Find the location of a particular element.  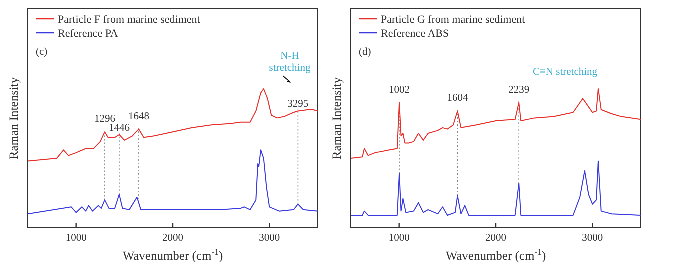

legend-label: Particle G from marine sediment is located at coordinates (453, 20).